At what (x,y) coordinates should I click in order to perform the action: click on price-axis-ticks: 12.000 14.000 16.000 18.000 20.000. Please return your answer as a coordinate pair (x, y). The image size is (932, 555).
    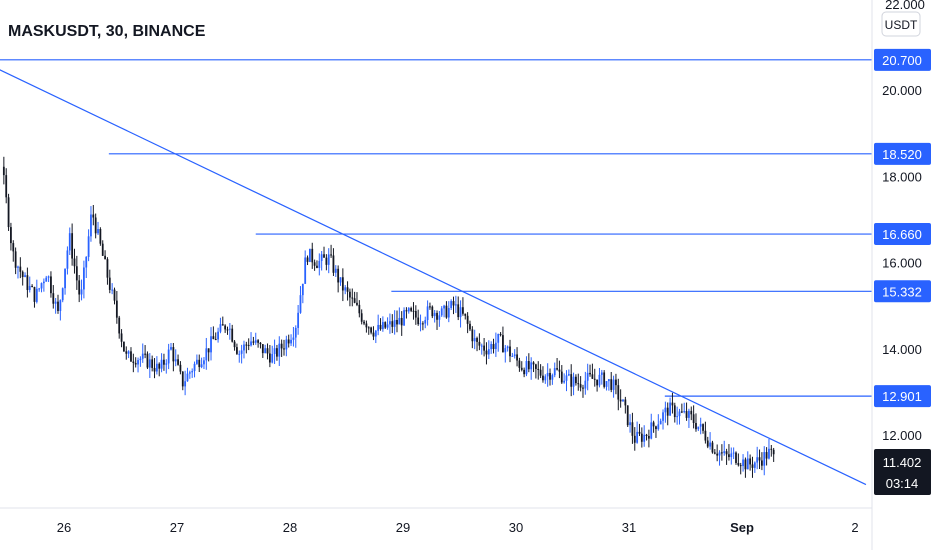
    Looking at the image, I should click on (902, 263).